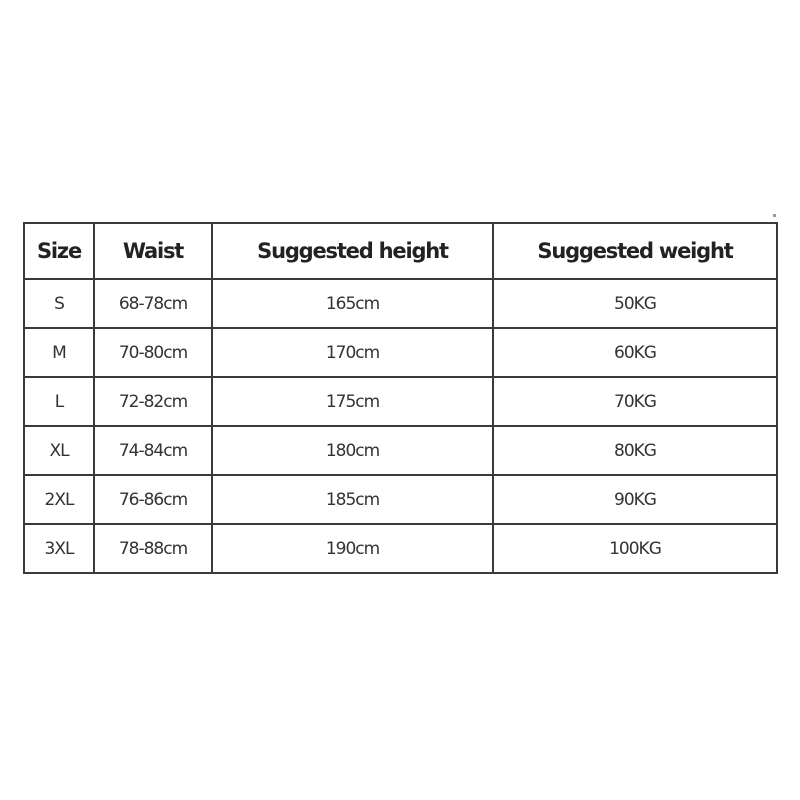 The image size is (800, 800). Describe the element at coordinates (635, 352) in the screenshot. I see `table-cell: 60KG` at that location.